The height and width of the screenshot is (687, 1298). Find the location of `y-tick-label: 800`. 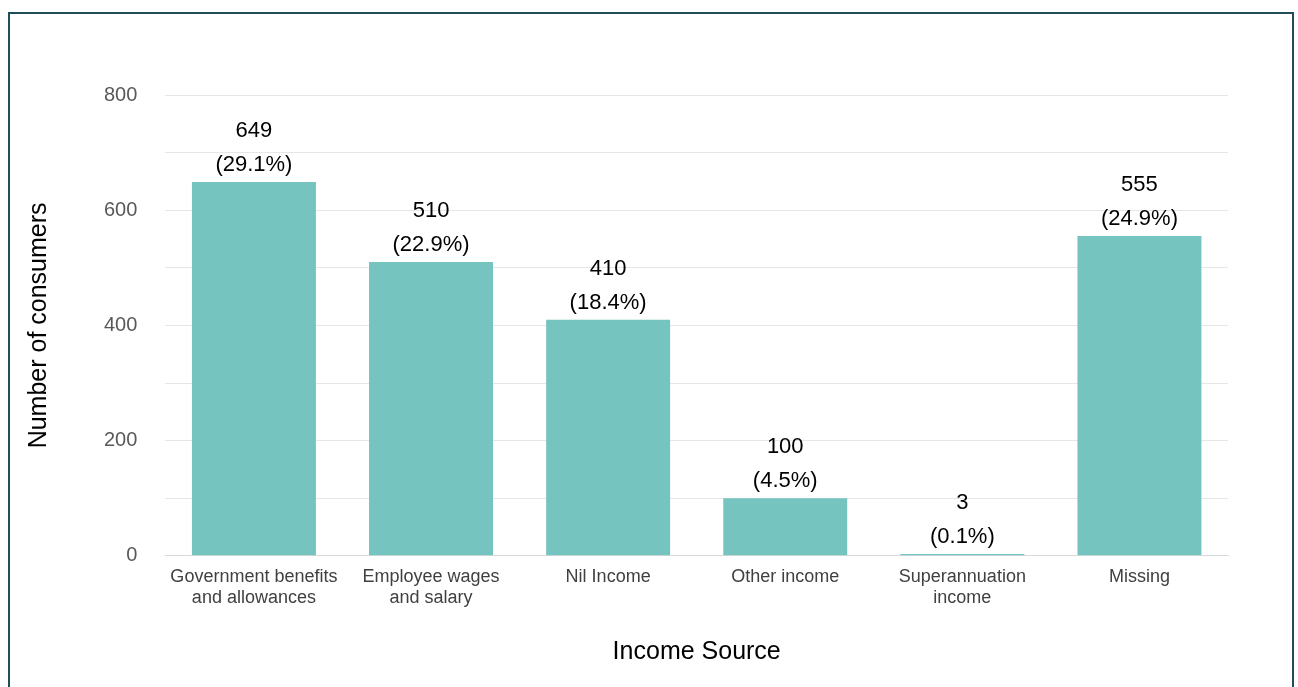

y-tick-label: 800 is located at coordinates (120, 93).